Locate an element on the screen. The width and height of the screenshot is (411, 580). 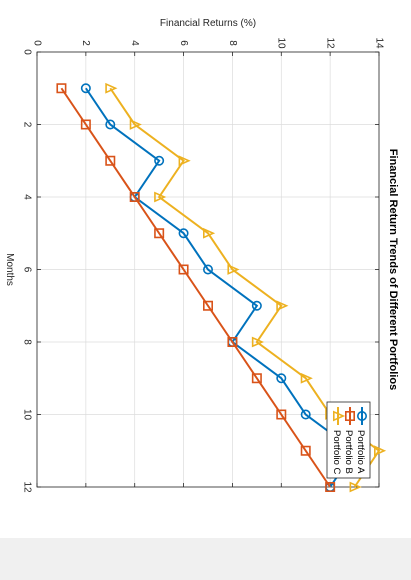
y-tick-label: 8 is located at coordinates (232, 43).